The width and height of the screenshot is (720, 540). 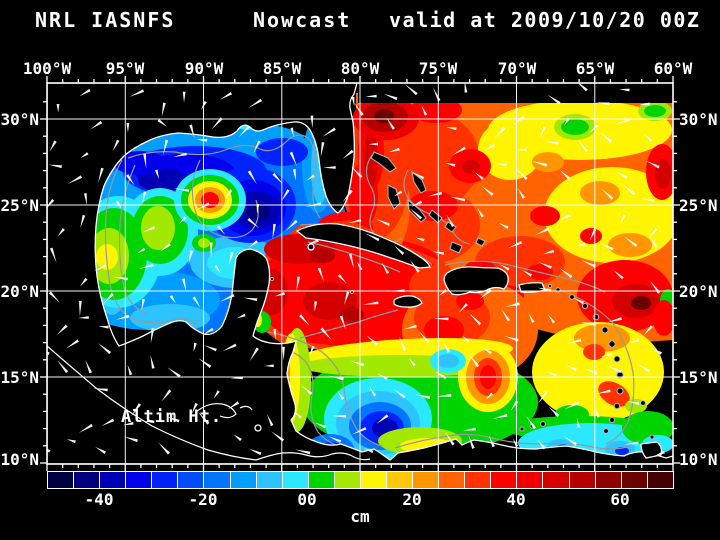 What do you see at coordinates (620, 499) in the screenshot?
I see `colorbar-tick-label: 60` at bounding box center [620, 499].